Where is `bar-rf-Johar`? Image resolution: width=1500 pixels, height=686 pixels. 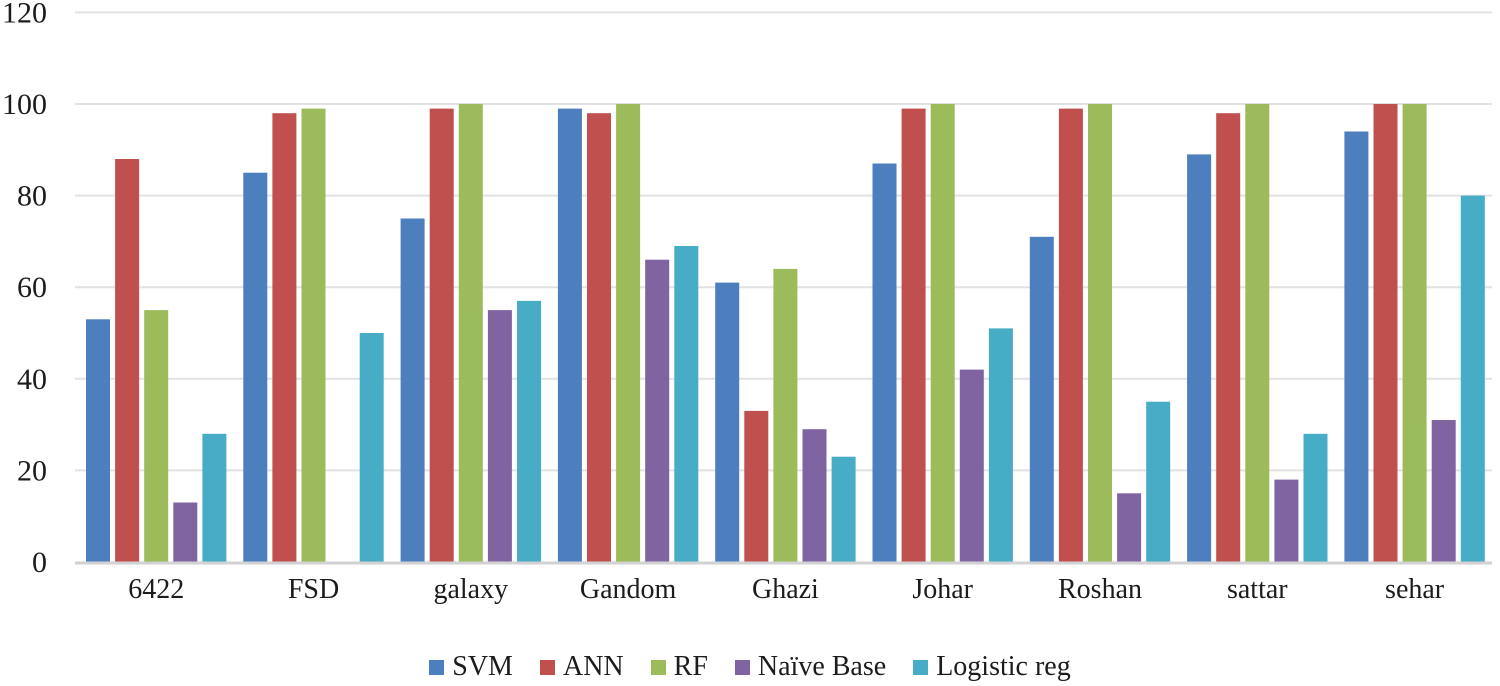 bar-rf-Johar is located at coordinates (942, 333).